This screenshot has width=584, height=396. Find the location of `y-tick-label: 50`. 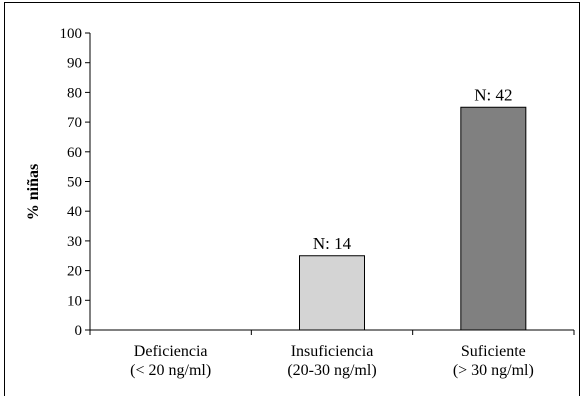

y-tick-label: 50 is located at coordinates (74, 183).